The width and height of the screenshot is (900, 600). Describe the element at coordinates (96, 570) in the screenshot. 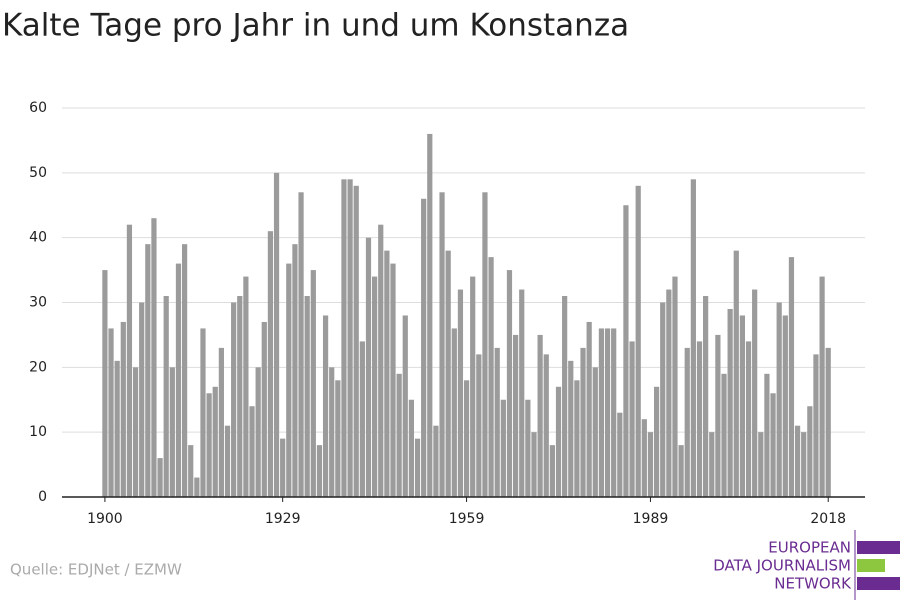

I see `source: Quelle: EDJNet / EZMW` at that location.